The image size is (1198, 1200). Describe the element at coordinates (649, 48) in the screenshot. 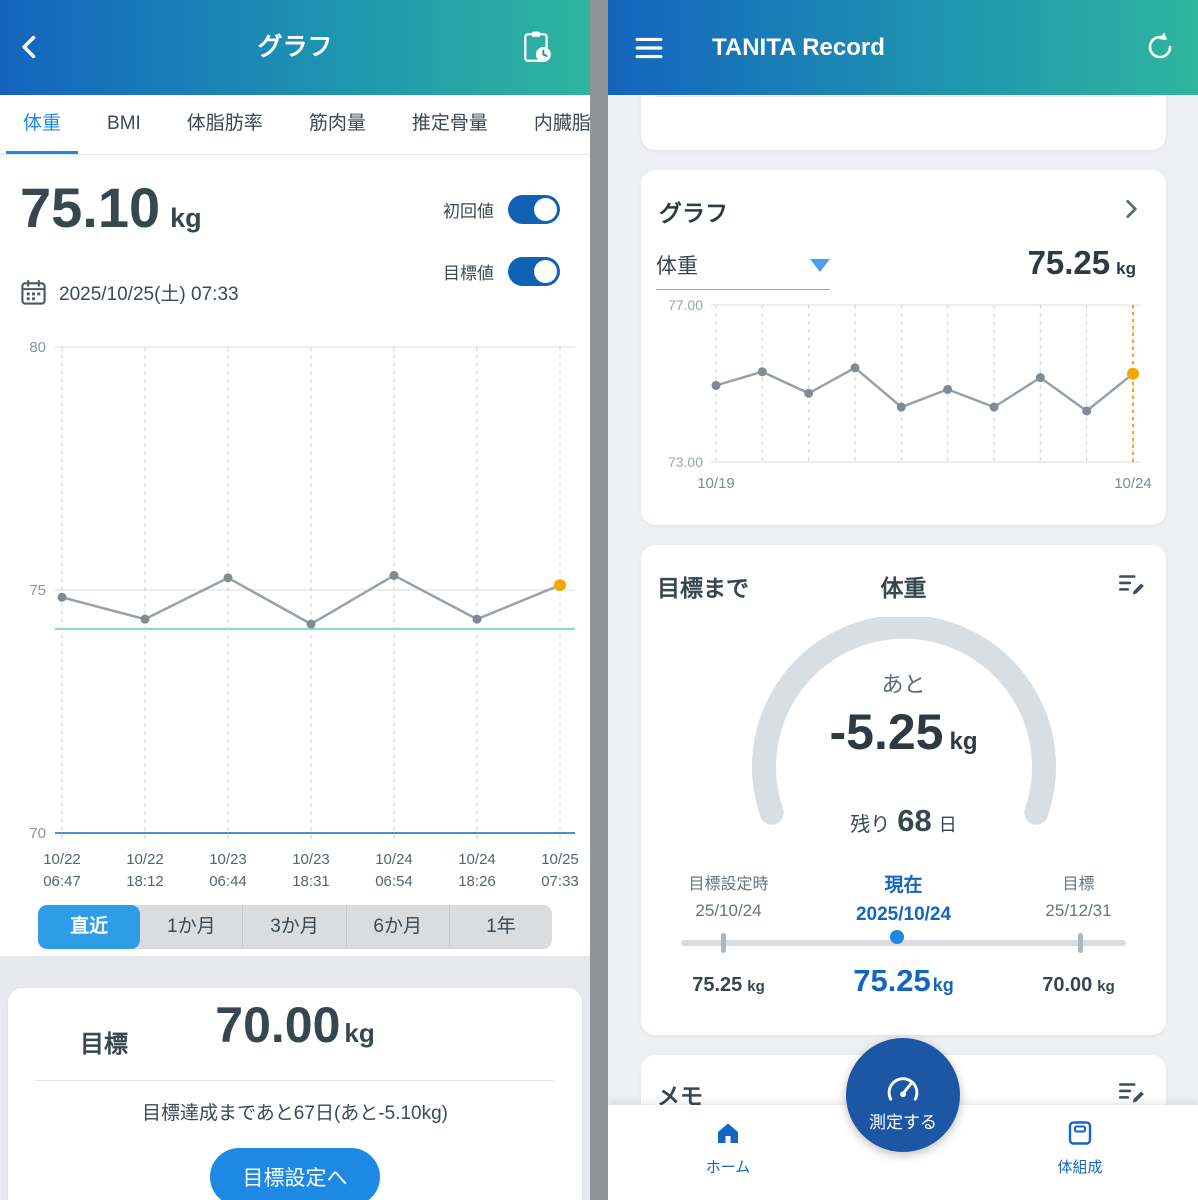

I see `menu-button` at that location.